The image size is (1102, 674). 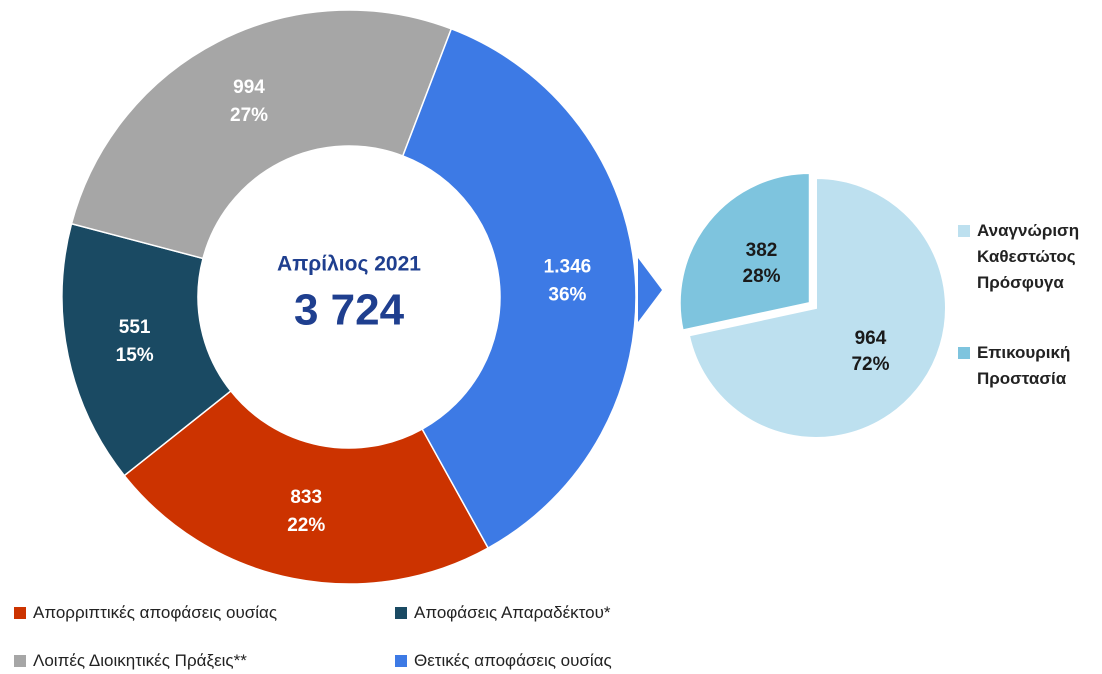 What do you see at coordinates (513, 660) in the screenshot?
I see `legend-label: Θετικές αποφάσεις ουσίας` at bounding box center [513, 660].